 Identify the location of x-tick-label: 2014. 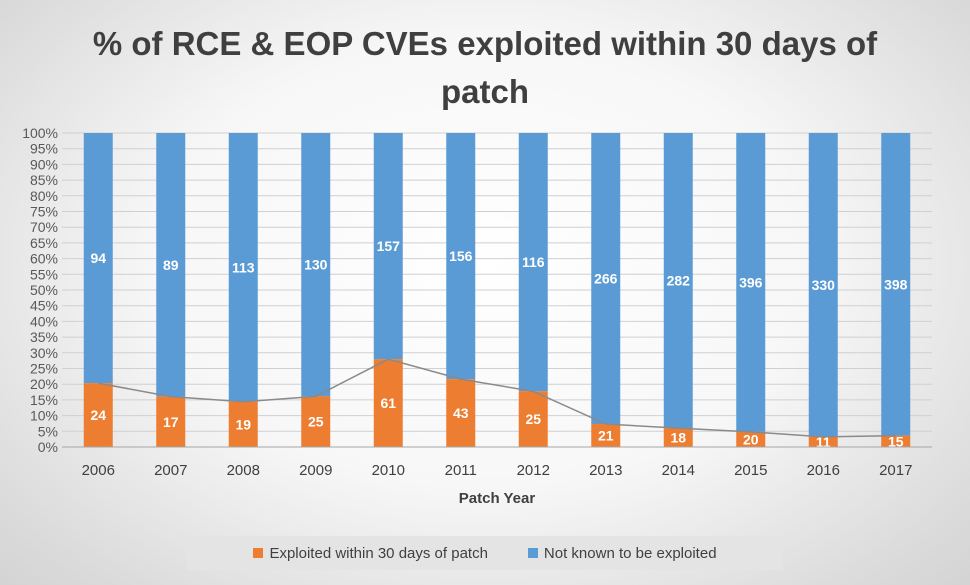
(678, 470).